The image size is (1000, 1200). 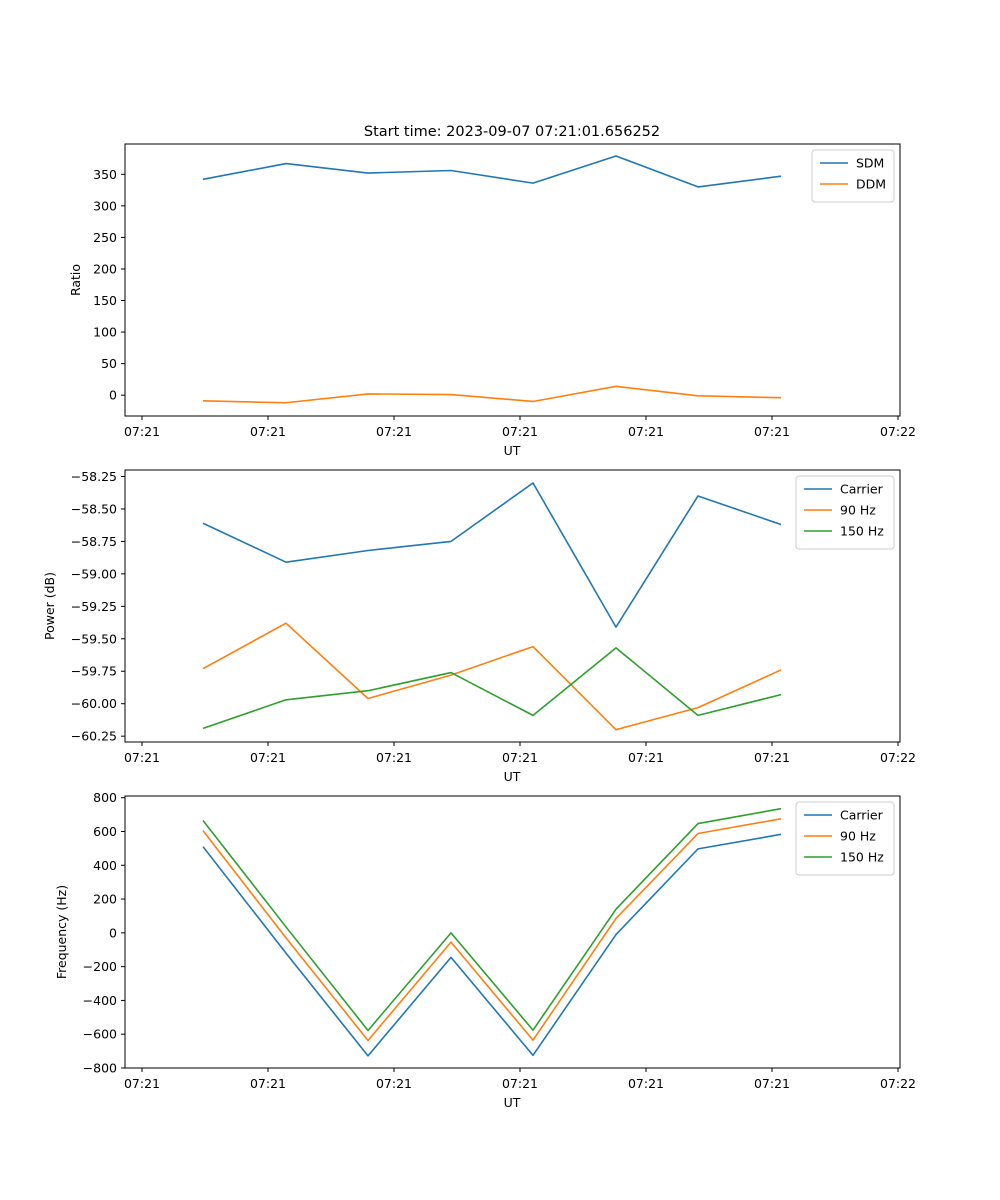 What do you see at coordinates (105, 865) in the screenshot?
I see `y-tick-label: 400` at bounding box center [105, 865].